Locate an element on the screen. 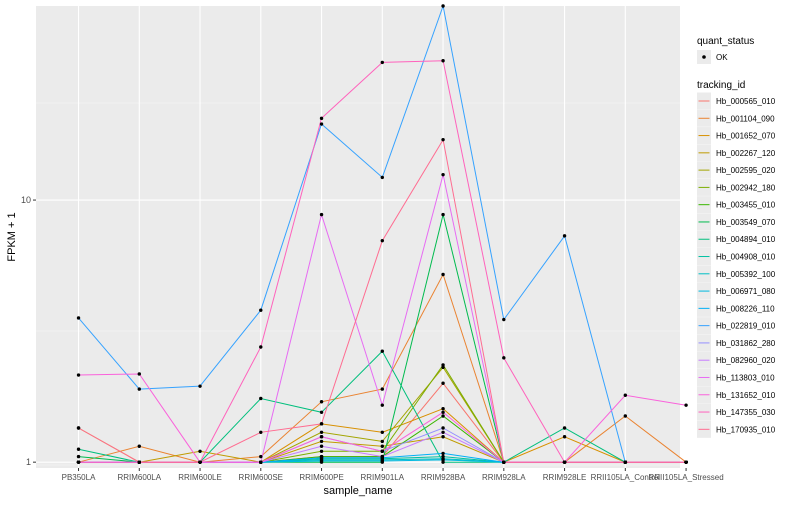  legend-label: Hb_001652_070 is located at coordinates (746, 136).